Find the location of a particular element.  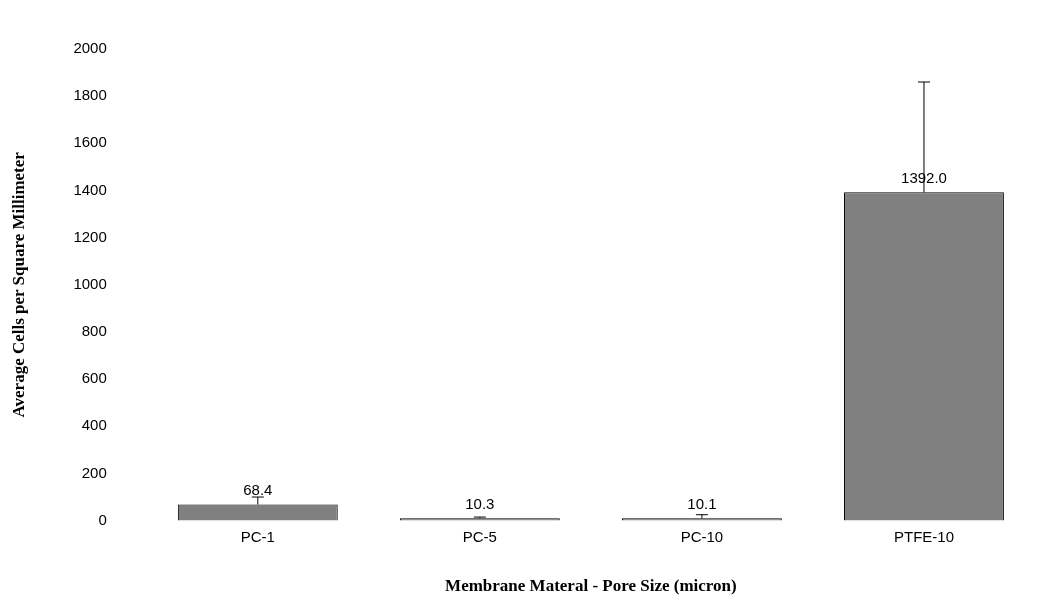

y-tick-label: 1800 is located at coordinates (90, 95).